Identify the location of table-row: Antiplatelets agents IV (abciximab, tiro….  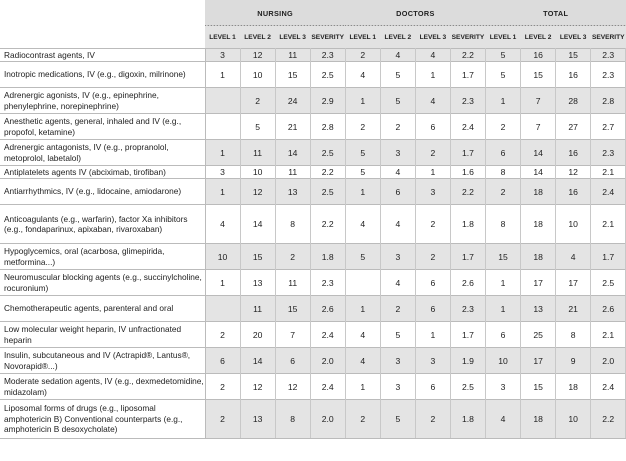
(313, 172).